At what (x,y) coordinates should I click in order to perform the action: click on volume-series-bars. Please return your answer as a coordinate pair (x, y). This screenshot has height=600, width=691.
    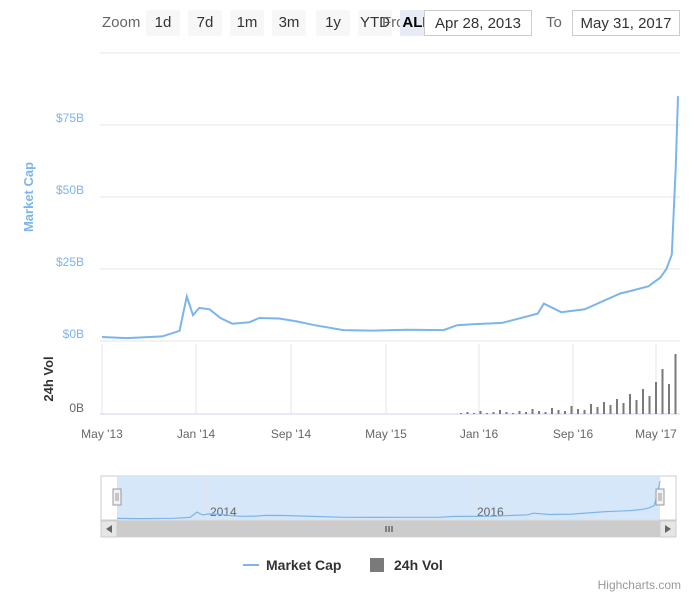
    Looking at the image, I should click on (568, 384).